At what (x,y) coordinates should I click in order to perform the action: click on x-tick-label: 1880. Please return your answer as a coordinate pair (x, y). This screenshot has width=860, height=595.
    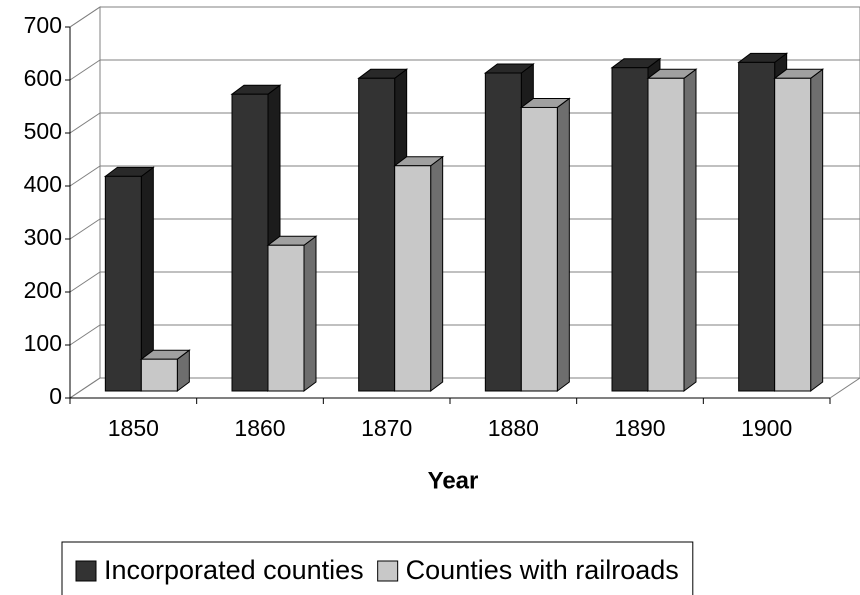
    Looking at the image, I should click on (513, 428).